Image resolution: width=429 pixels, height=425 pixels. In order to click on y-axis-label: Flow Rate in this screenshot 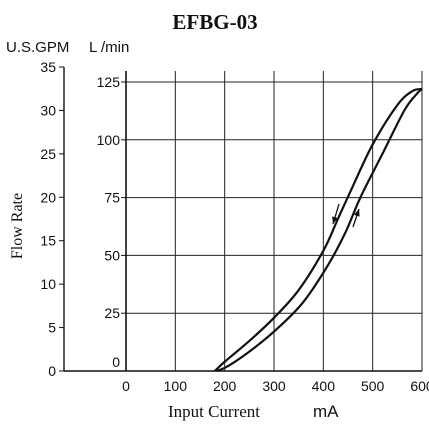, I will do `click(17, 226)`.